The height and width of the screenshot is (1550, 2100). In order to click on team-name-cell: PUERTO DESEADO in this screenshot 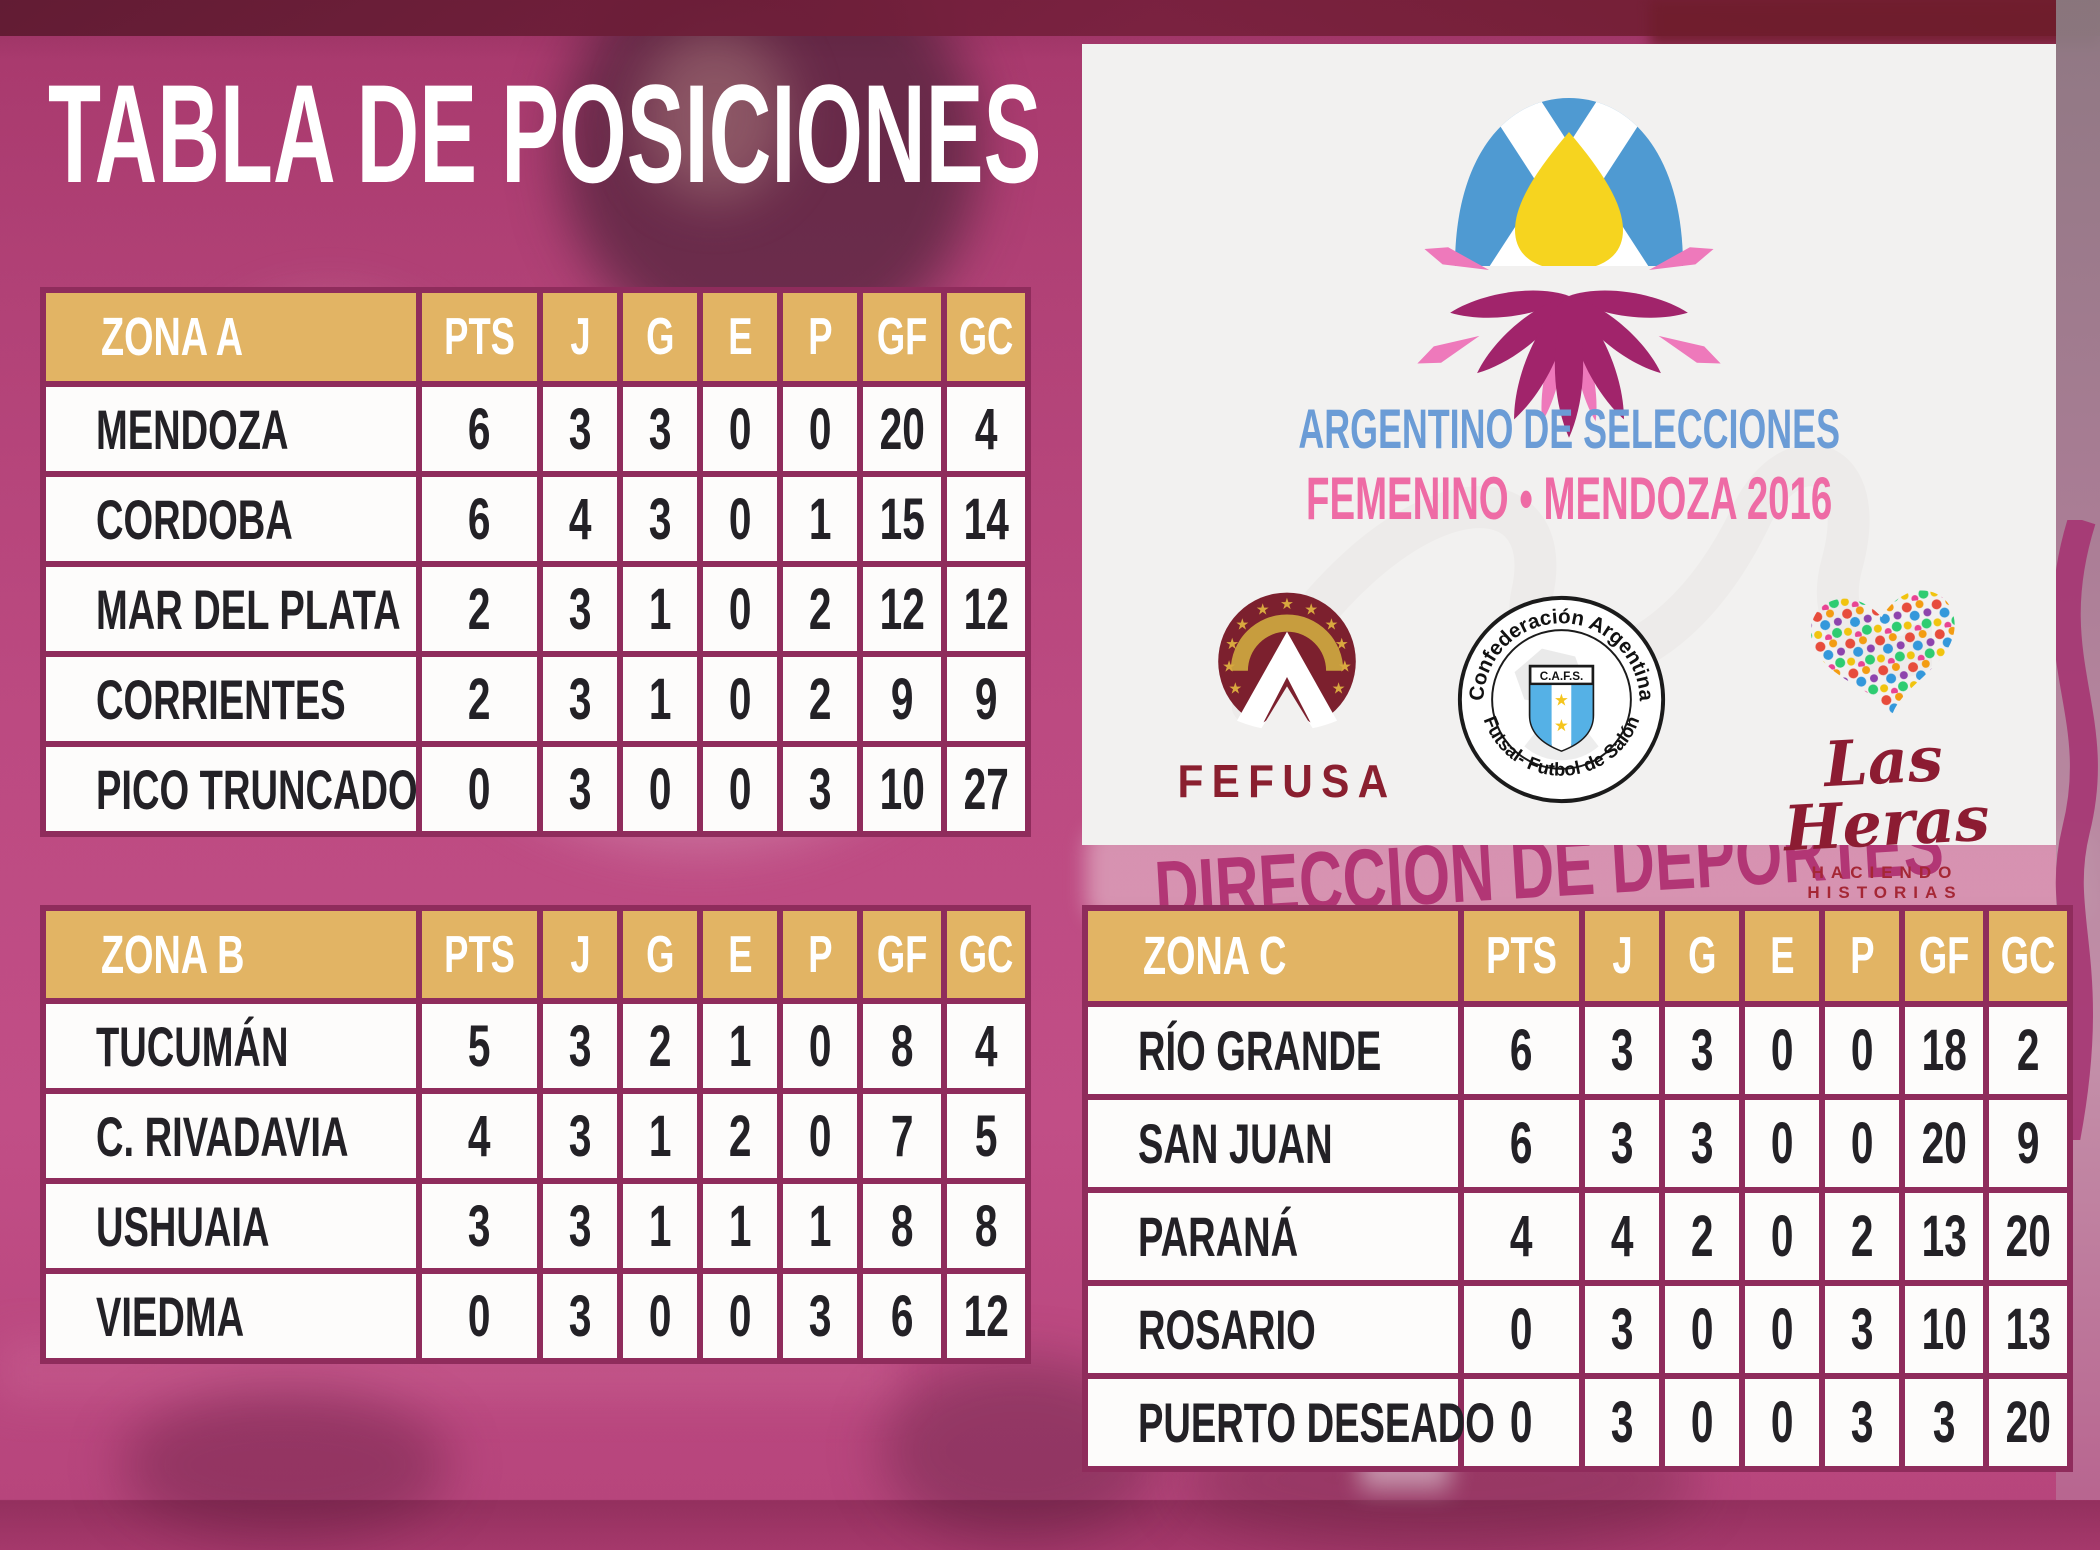, I will do `click(1291, 1422)`.